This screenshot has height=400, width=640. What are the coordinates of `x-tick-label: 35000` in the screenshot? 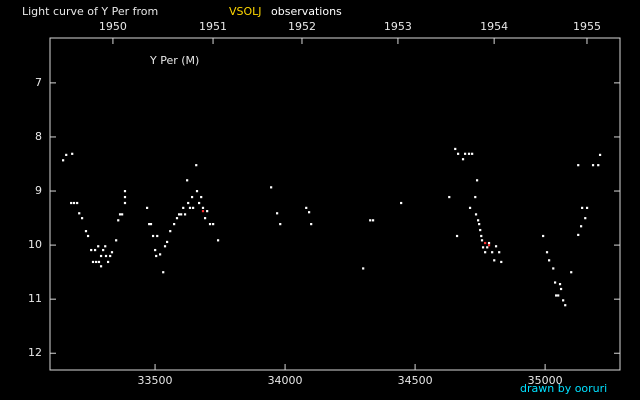 It's located at (545, 380).